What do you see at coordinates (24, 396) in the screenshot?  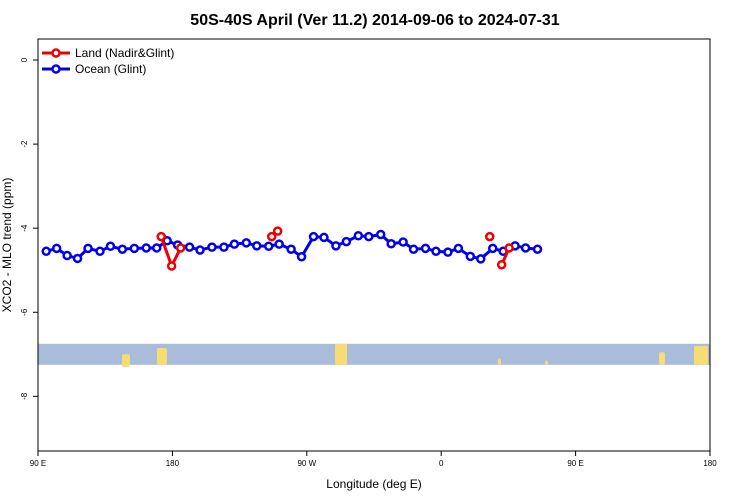 I see `y-tick-label: -8` at bounding box center [24, 396].